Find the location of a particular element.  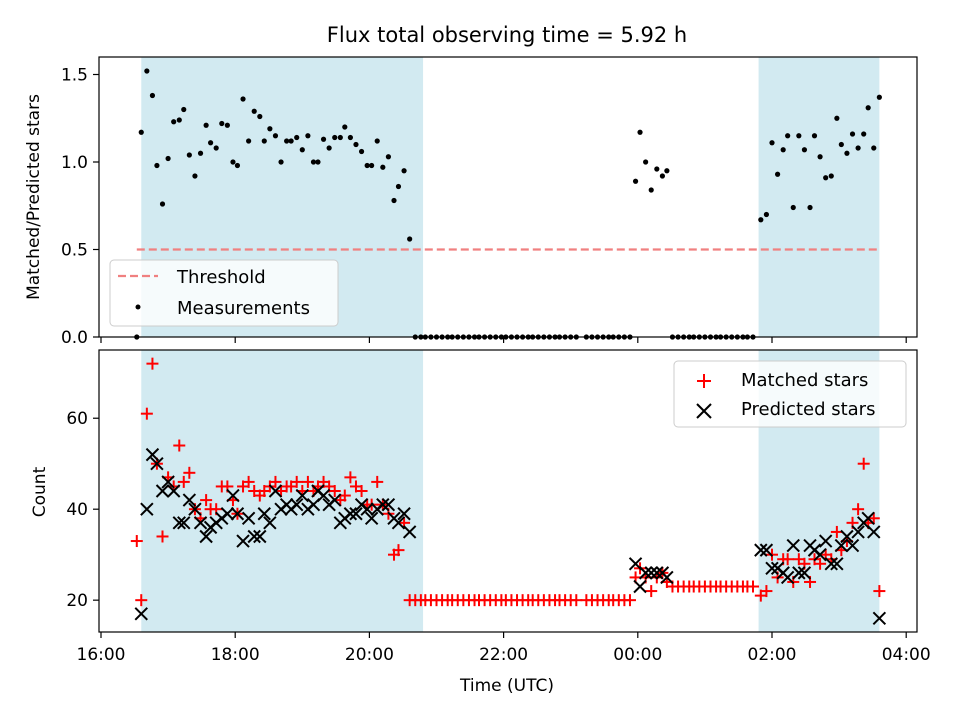

bottom-y-tick-label: 40 is located at coordinates (77, 510).